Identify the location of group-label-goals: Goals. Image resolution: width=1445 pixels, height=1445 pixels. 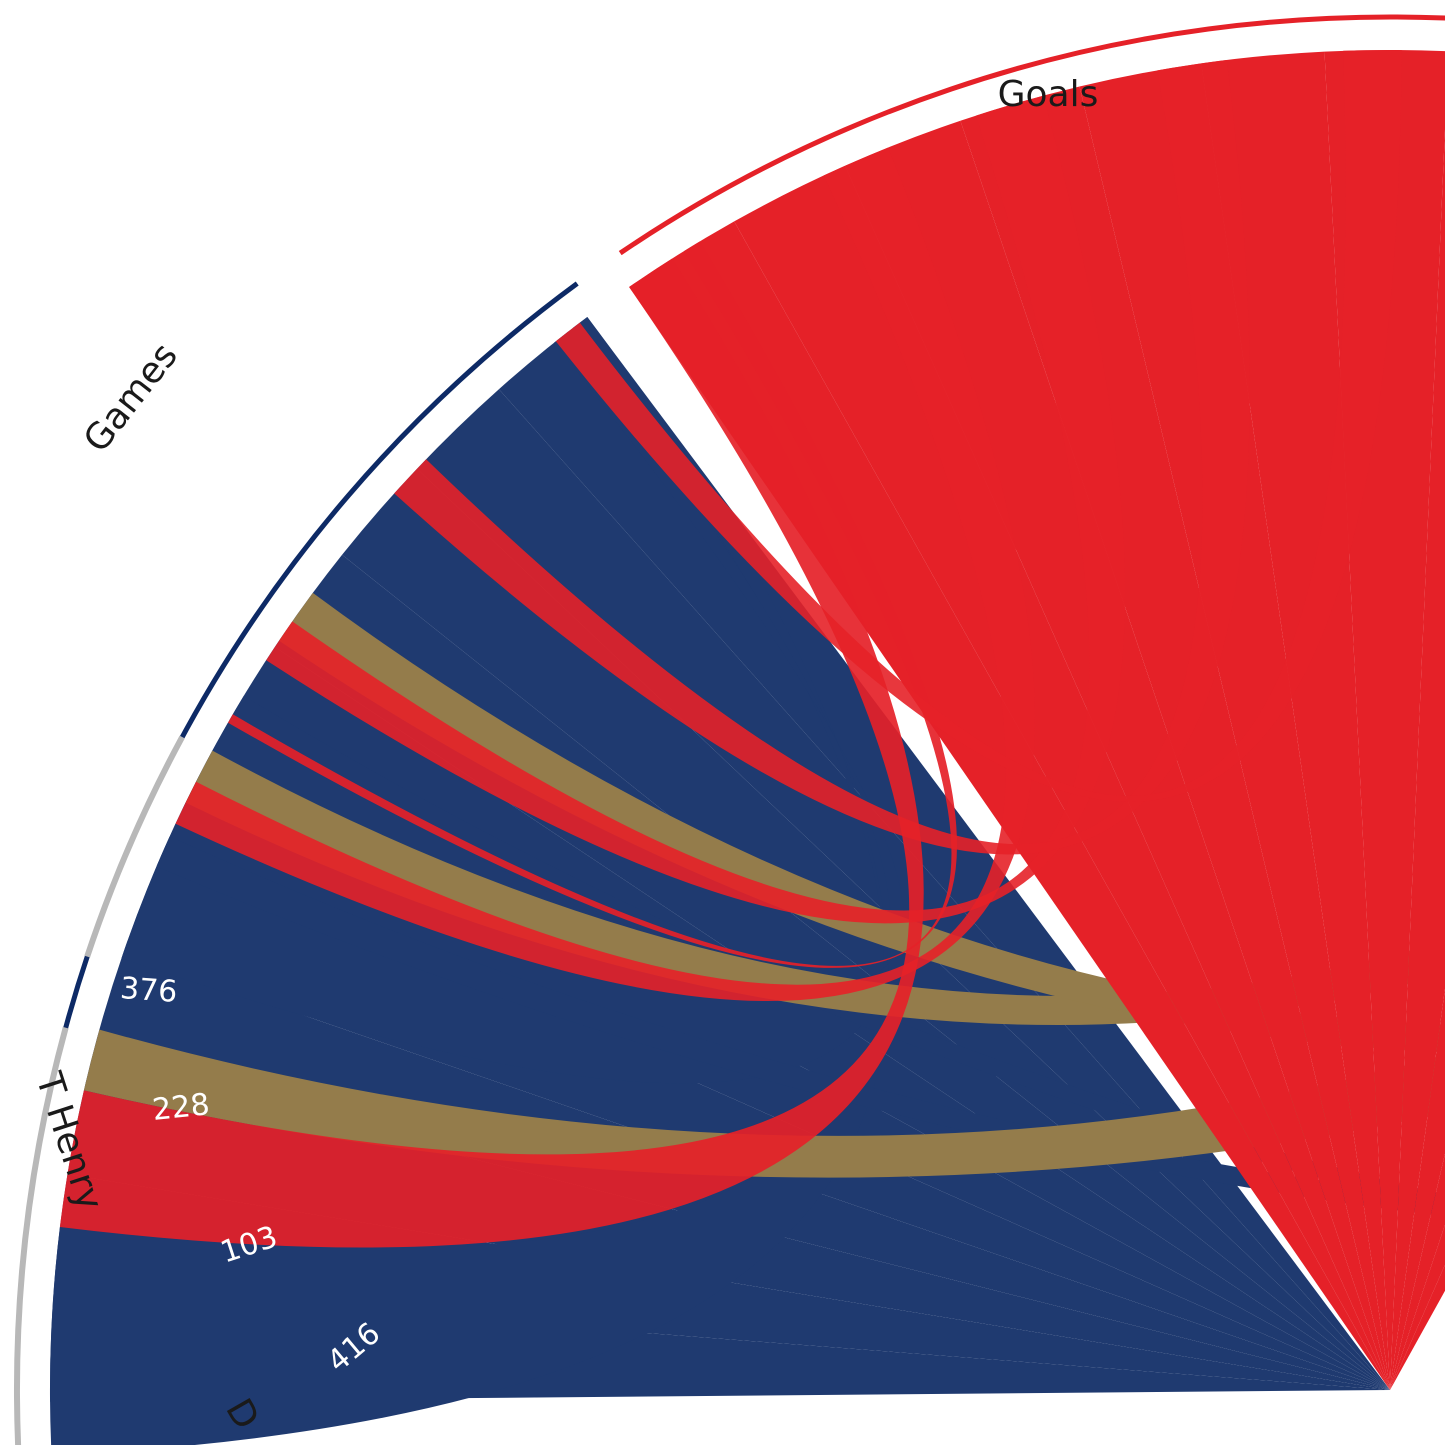
(1048, 94).